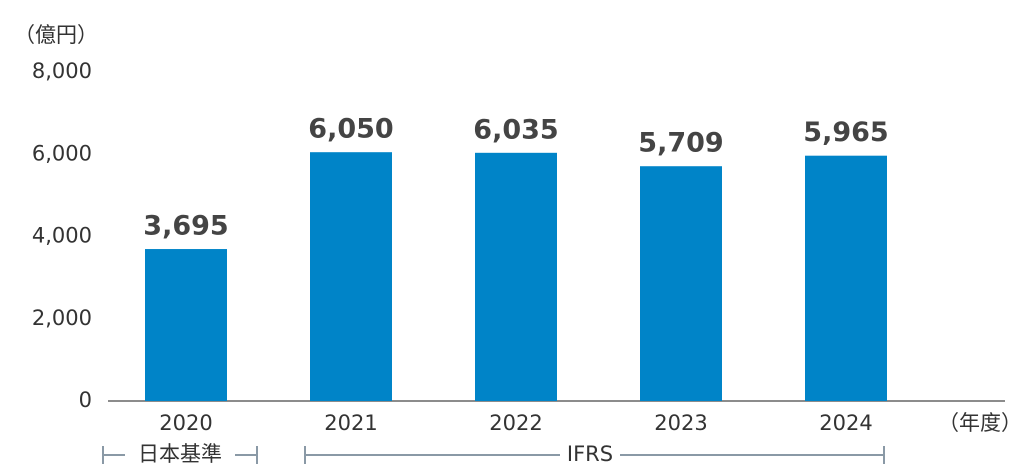 The image size is (1026, 472). I want to click on y-tick-label: 4,000, so click(62, 236).